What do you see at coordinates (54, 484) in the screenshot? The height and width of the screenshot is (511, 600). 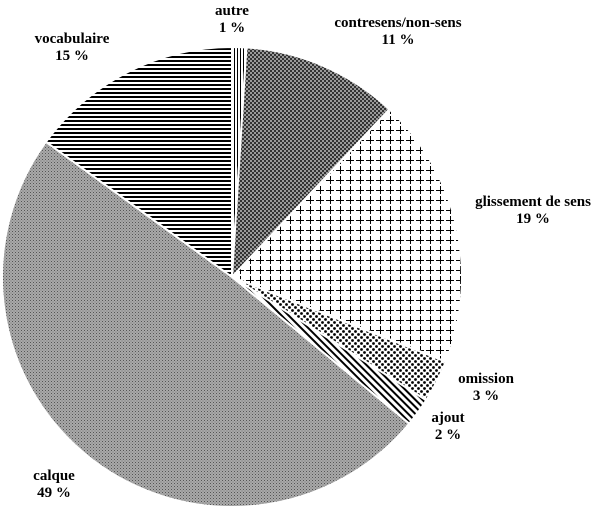 I see `slice-label: calque 49 %` at bounding box center [54, 484].